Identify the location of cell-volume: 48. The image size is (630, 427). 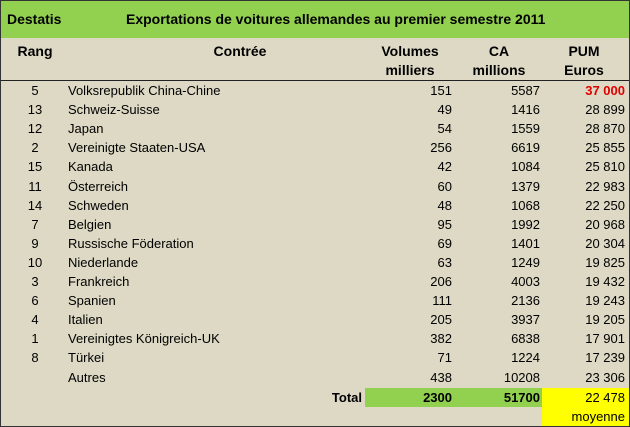
(444, 205).